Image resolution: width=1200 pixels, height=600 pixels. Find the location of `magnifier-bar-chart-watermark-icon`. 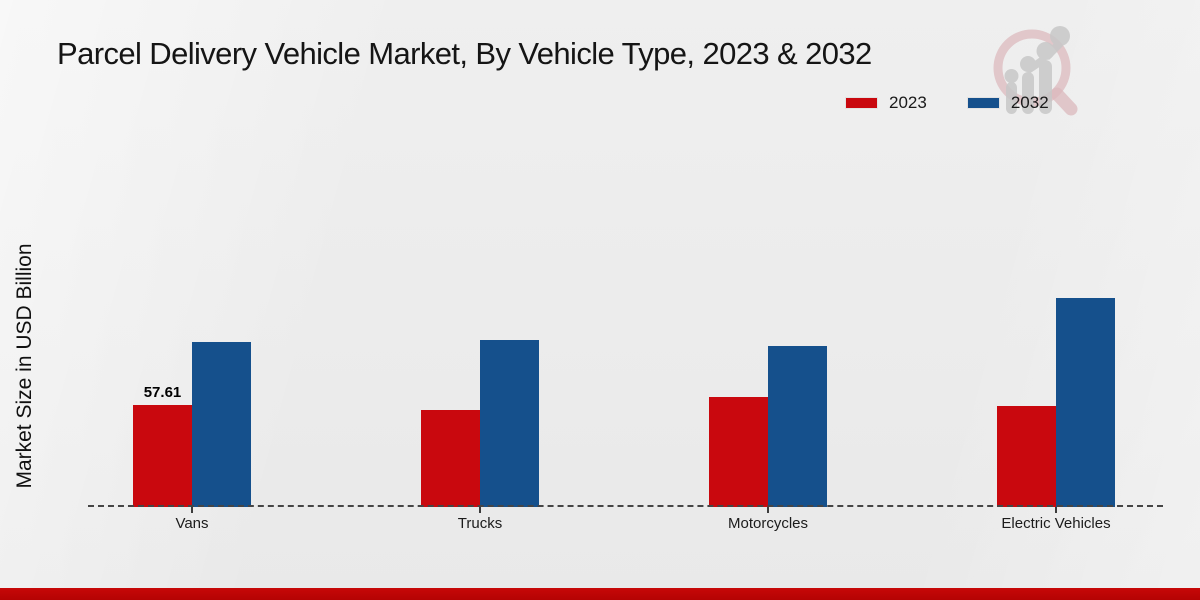

magnifier-bar-chart-watermark-icon is located at coordinates (1035, 71).